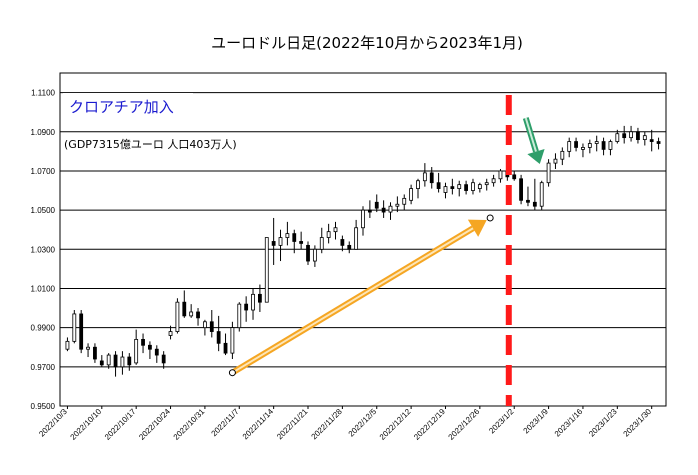 The image size is (698, 475). What do you see at coordinates (292, 424) in the screenshot?
I see `x-tick-label: 2022/11/21` at bounding box center [292, 424].